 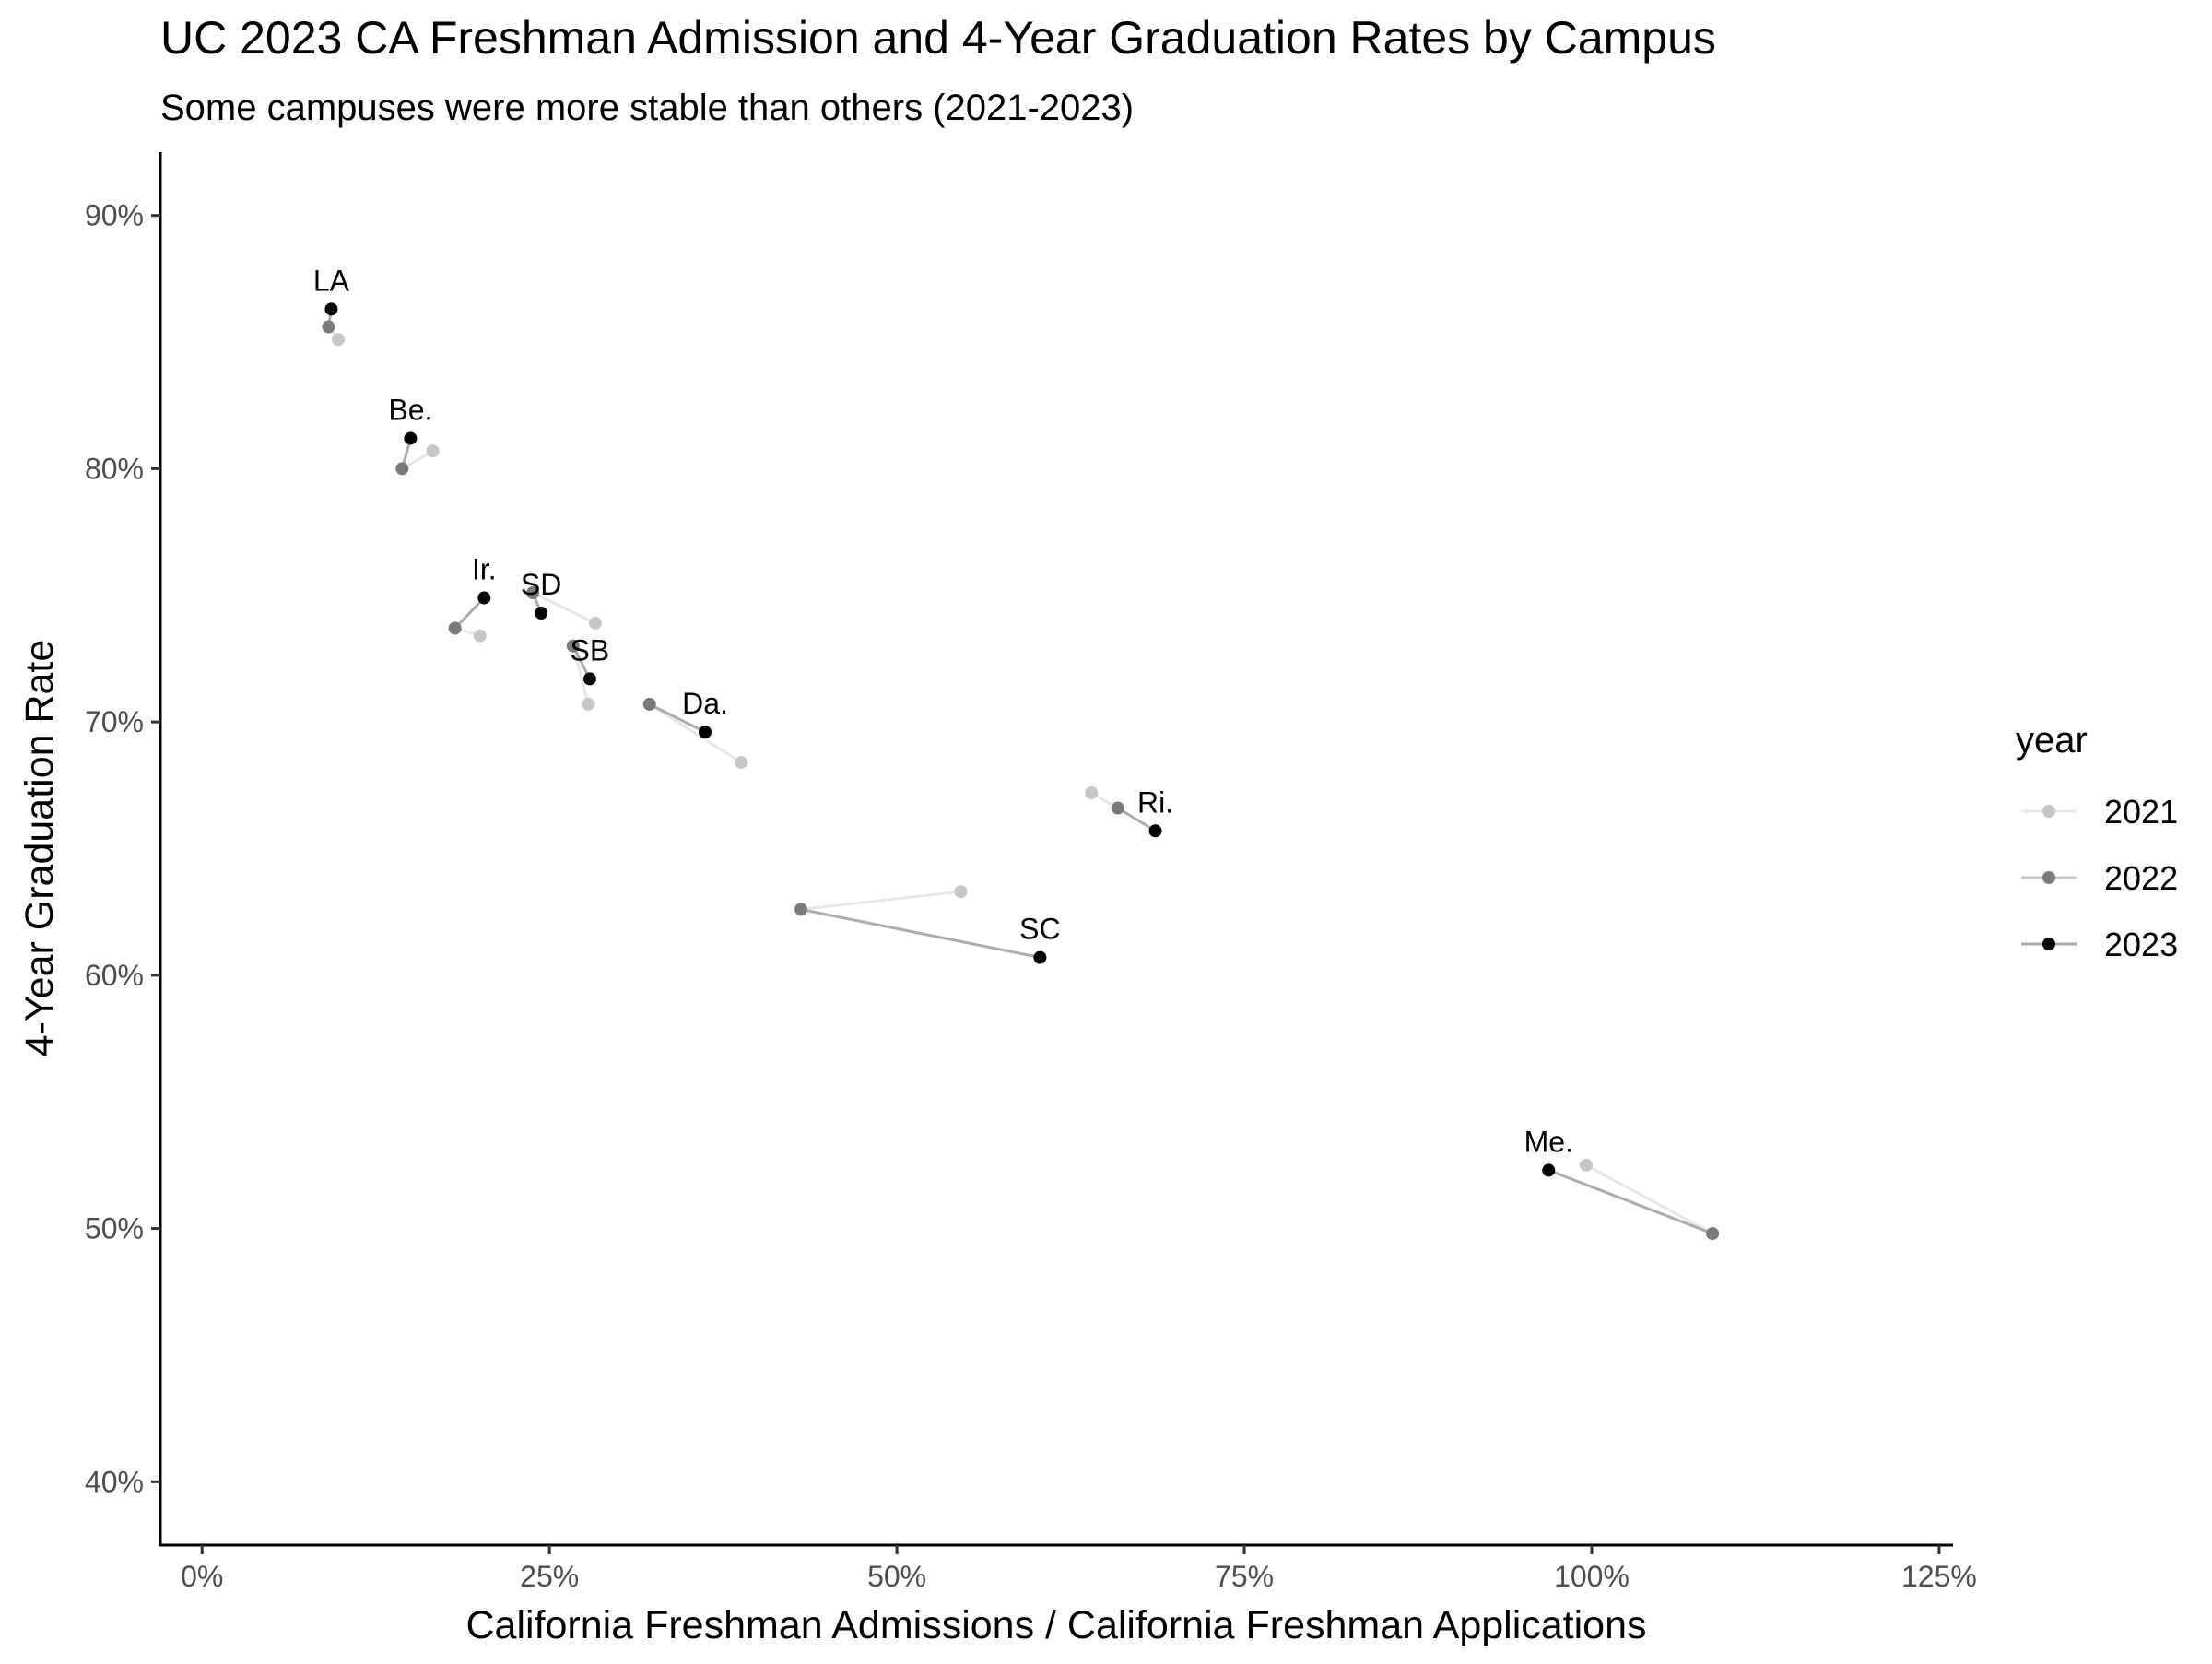 I want to click on legend-title: year, so click(x=2052, y=740).